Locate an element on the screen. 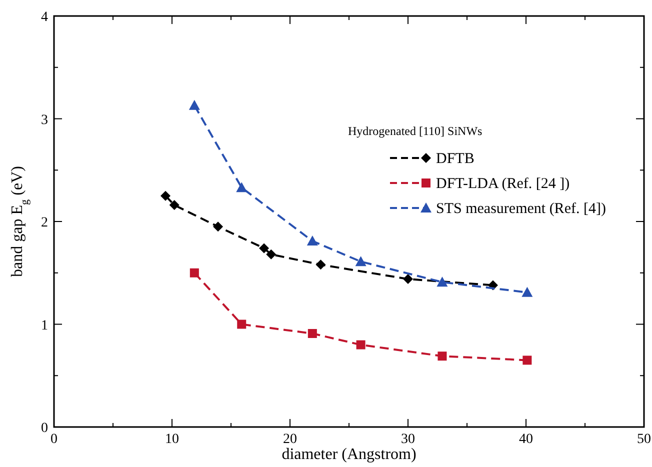 The image size is (652, 467). legend-label: STS measurement (Ref. [4]) is located at coordinates (521, 209).